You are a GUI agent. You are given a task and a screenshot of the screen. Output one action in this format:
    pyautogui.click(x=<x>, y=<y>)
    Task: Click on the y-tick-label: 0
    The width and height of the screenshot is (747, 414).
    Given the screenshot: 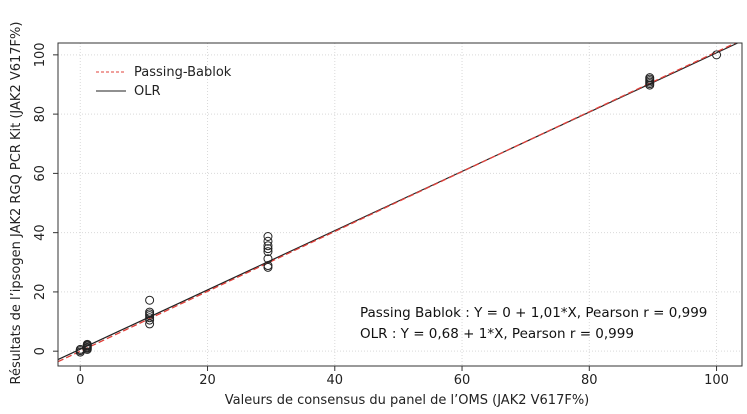 What is the action you would take?
    pyautogui.click(x=40, y=351)
    